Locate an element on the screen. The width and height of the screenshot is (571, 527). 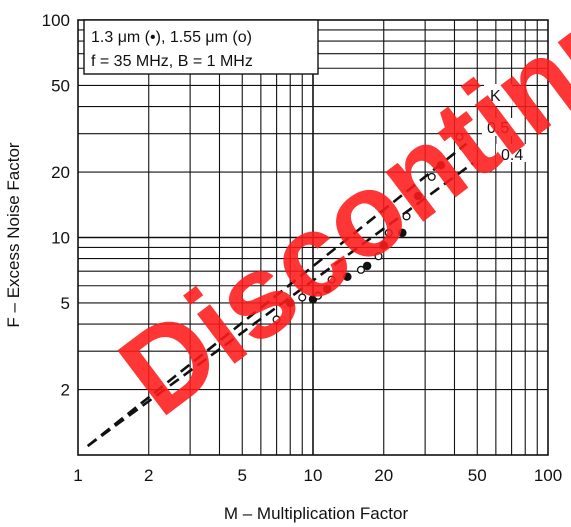
x-tick-label: 1 is located at coordinates (77, 475).